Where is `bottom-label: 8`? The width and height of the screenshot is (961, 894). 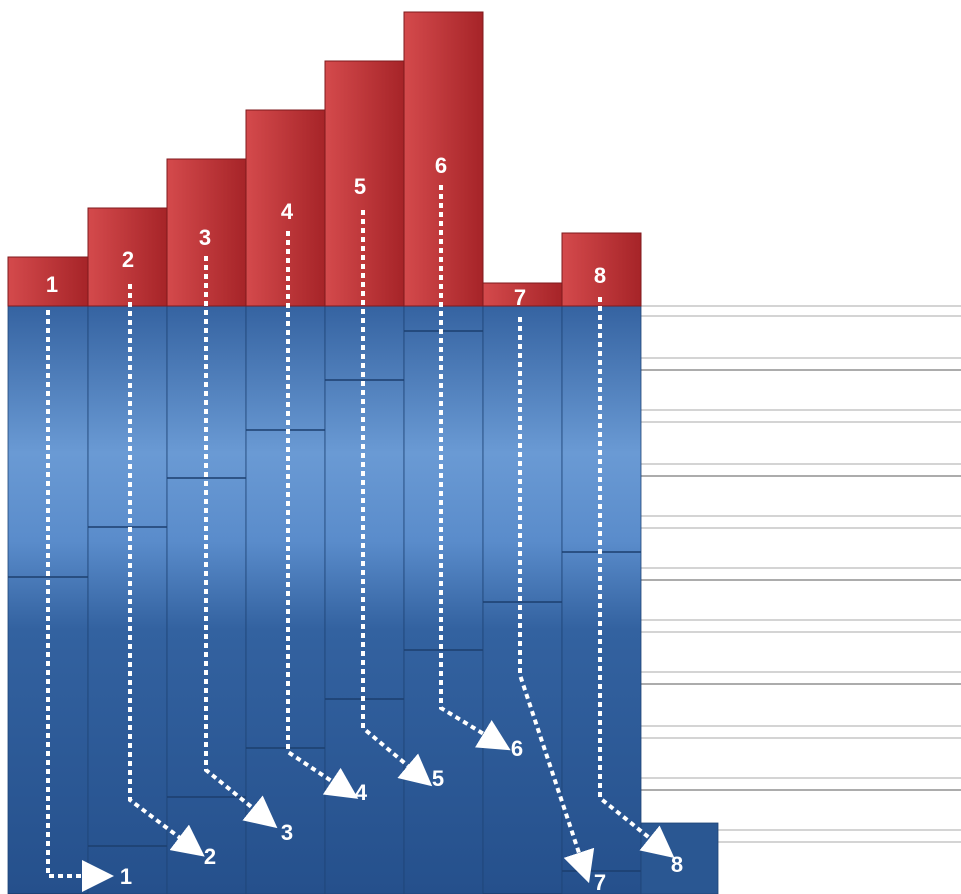
bottom-label: 8 is located at coordinates (677, 864).